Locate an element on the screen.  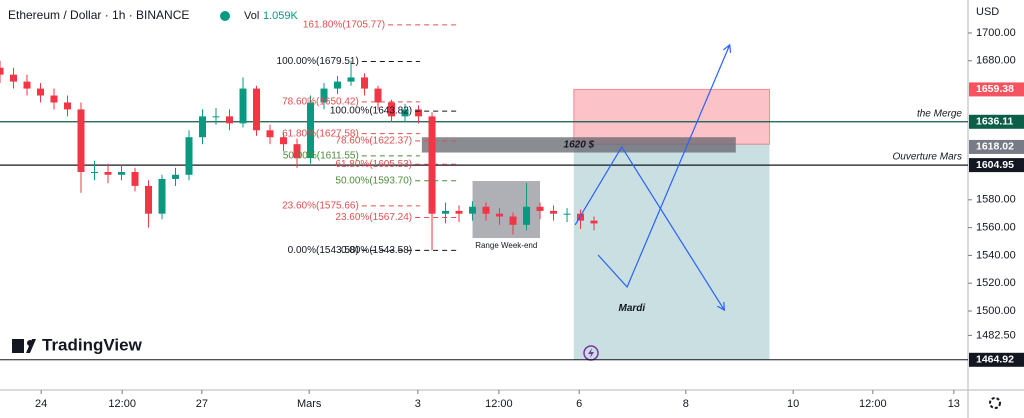
fib-label: 50.00%(1593.70) is located at coordinates (373, 180).